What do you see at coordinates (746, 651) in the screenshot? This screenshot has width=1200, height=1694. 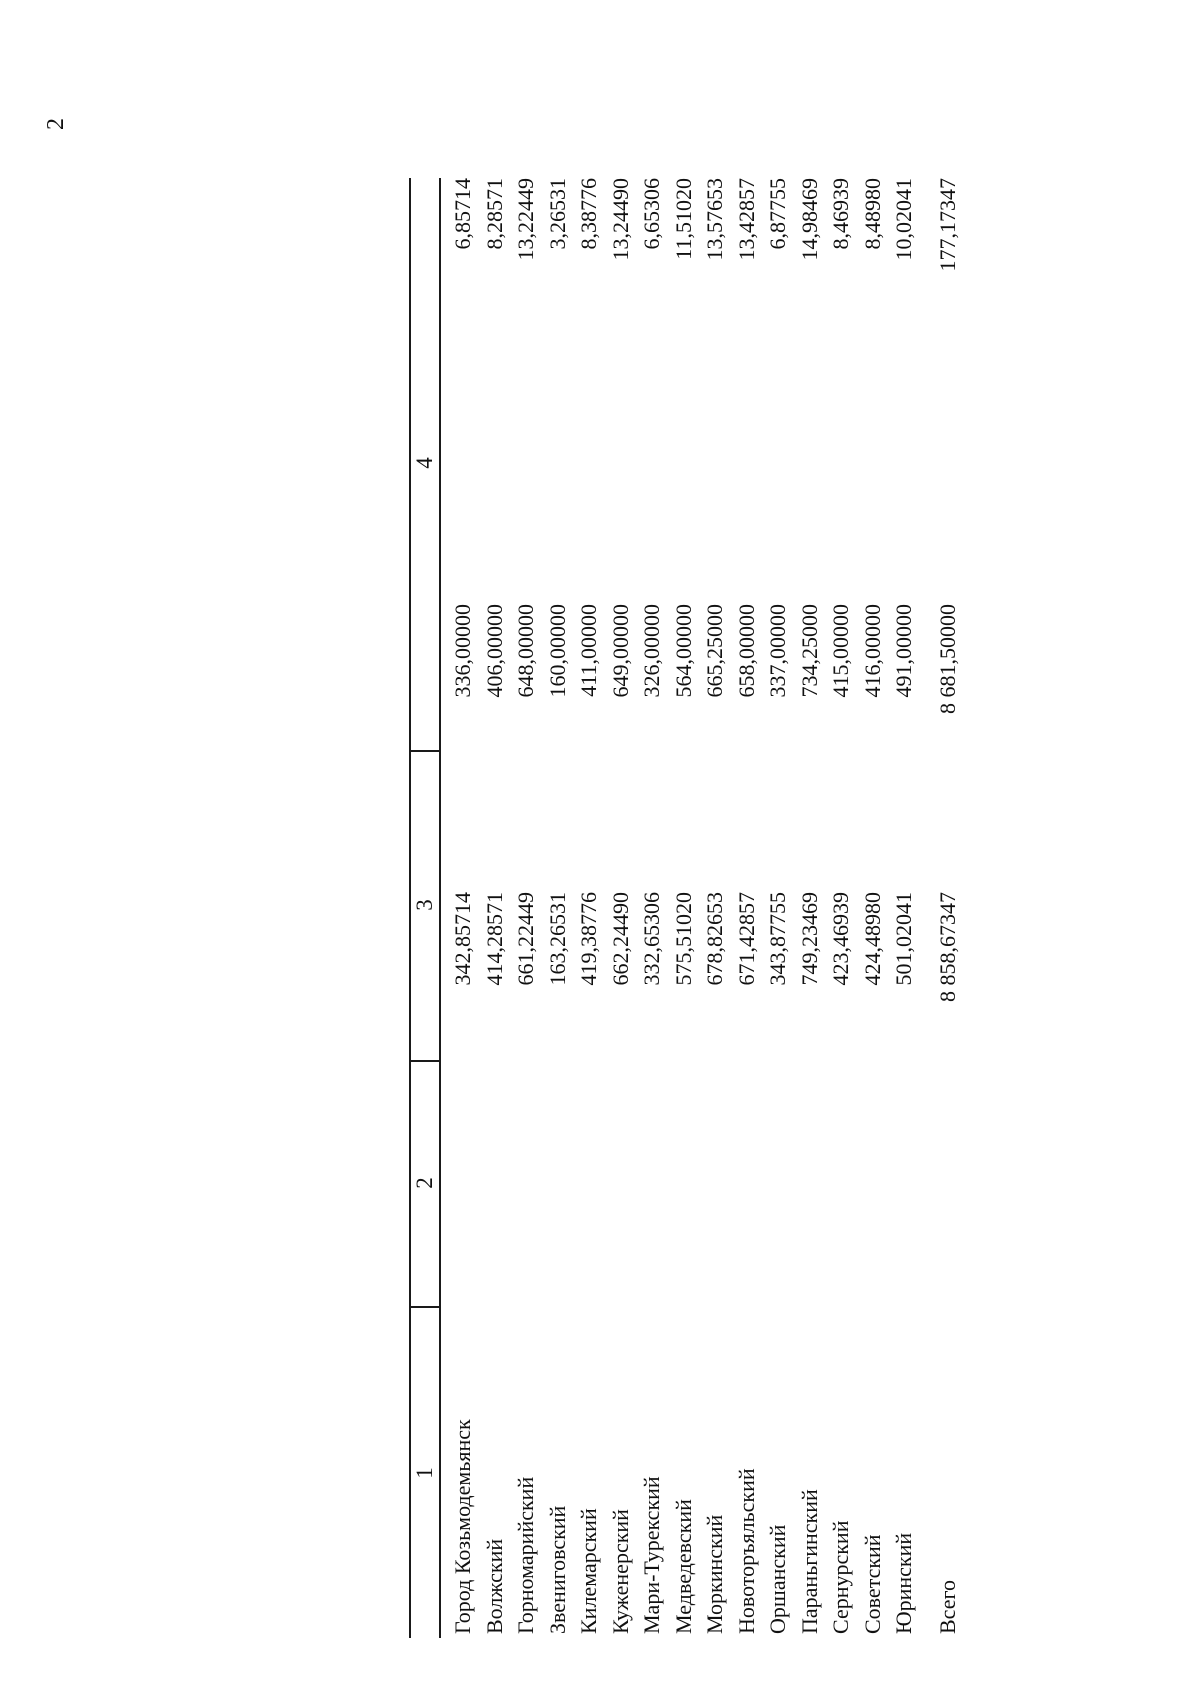 I see `col-3-value: 658,00000` at bounding box center [746, 651].